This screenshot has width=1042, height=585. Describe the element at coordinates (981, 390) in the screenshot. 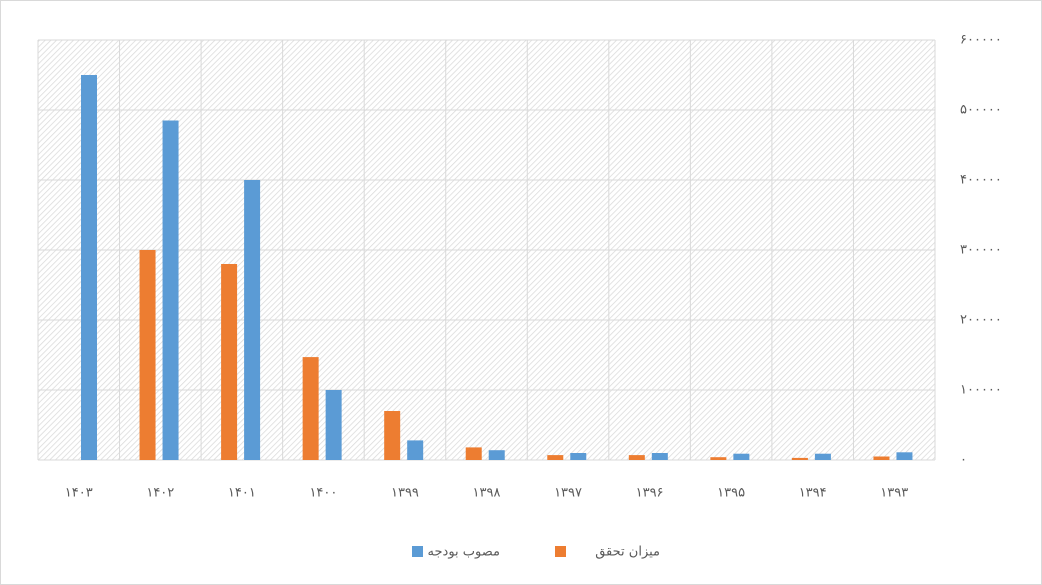

I see `y-tick-label: ۱۰۰۰۰۰` at that location.